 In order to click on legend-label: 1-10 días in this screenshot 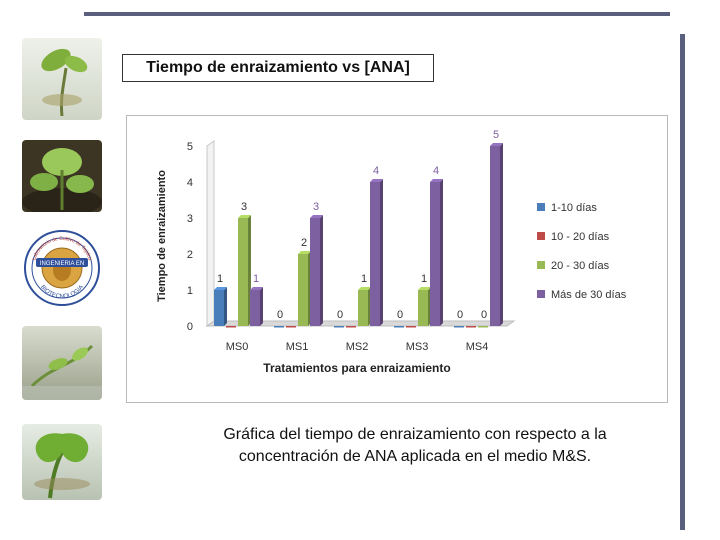, I will do `click(574, 208)`.